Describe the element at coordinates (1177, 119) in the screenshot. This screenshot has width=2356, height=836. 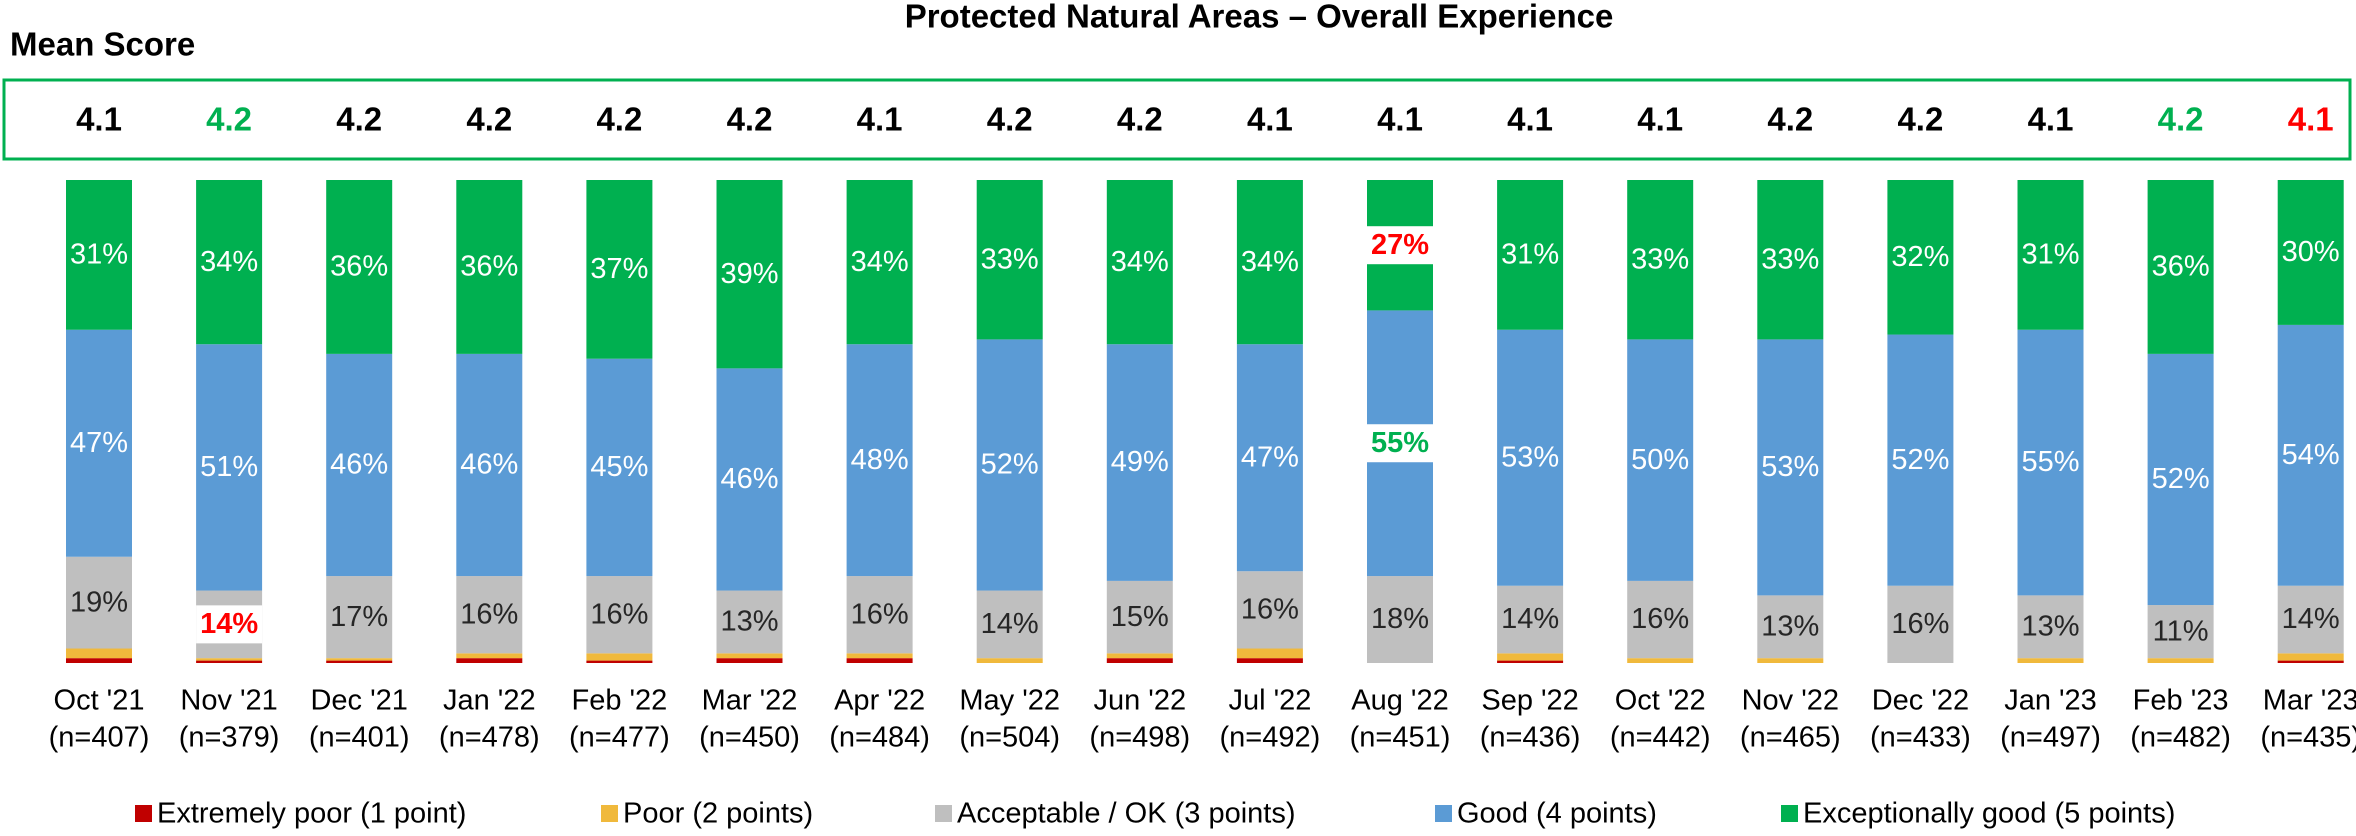
I see `mean-score-box` at that location.